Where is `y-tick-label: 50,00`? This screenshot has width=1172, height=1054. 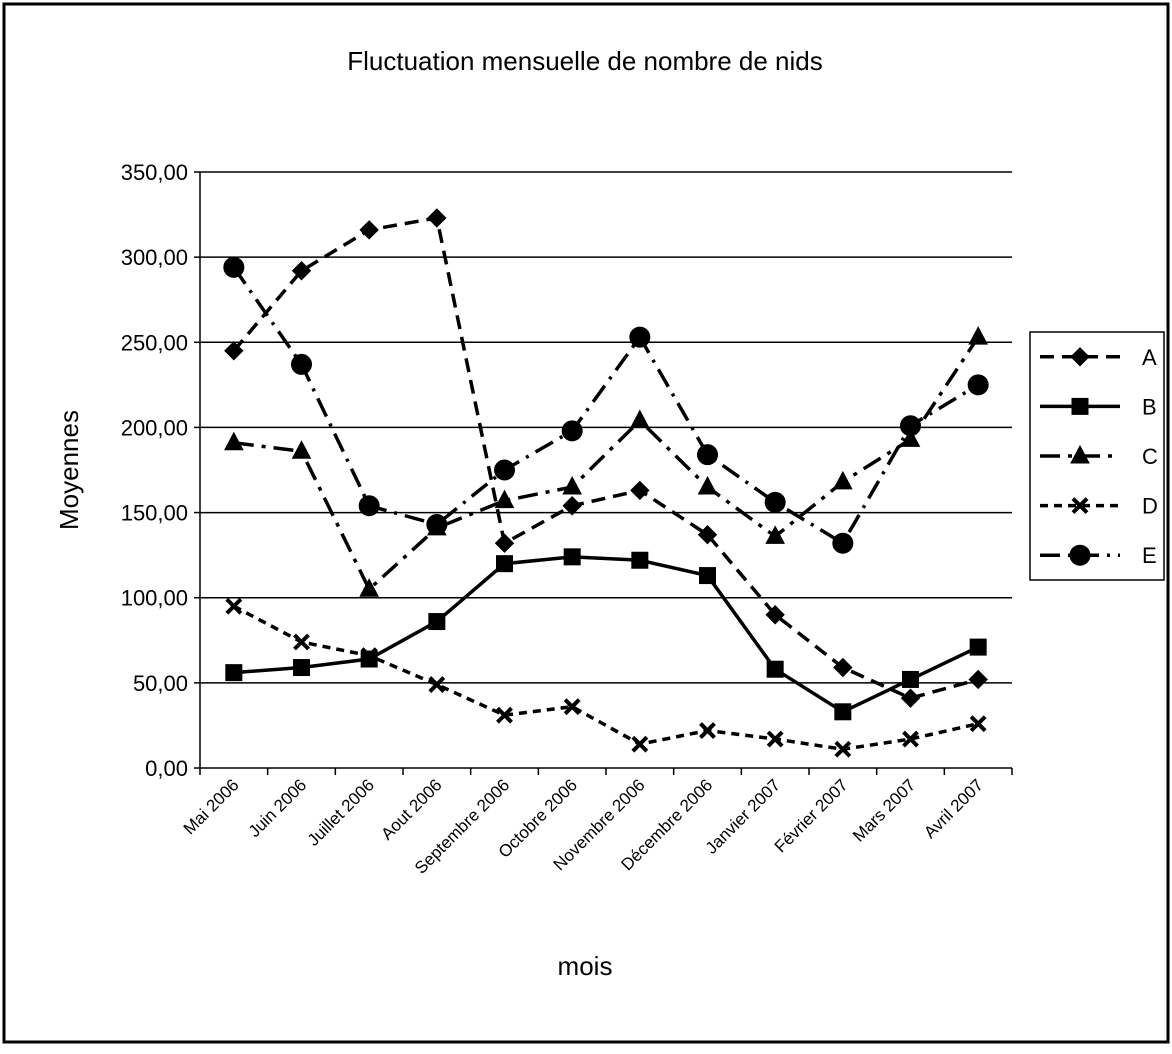 y-tick-label: 50,00 is located at coordinates (160, 683).